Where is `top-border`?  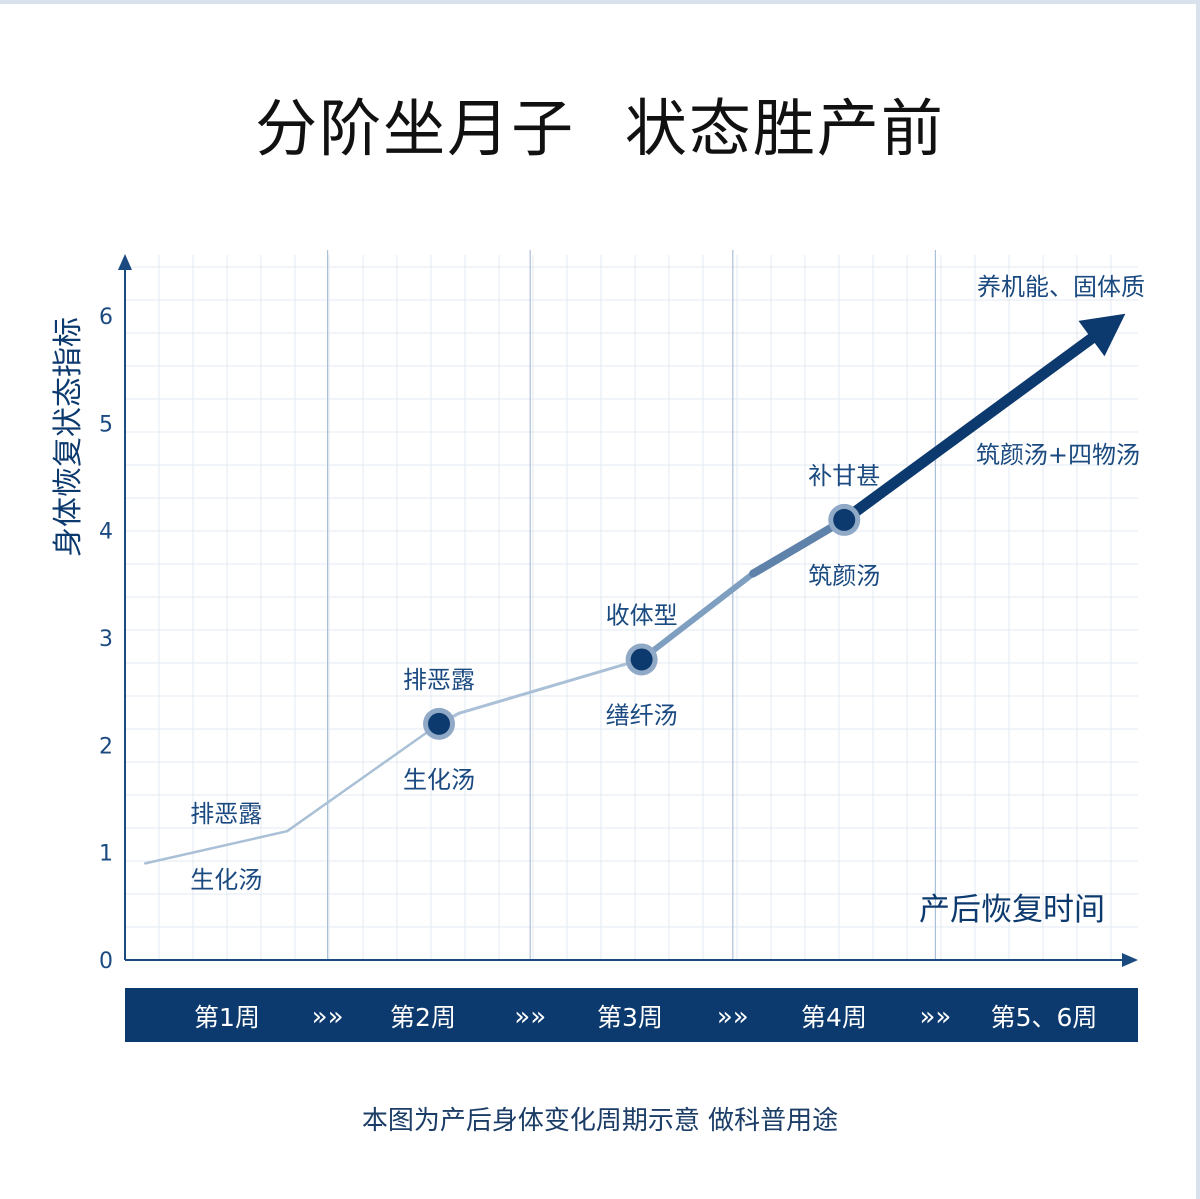
top-border is located at coordinates (600, 2).